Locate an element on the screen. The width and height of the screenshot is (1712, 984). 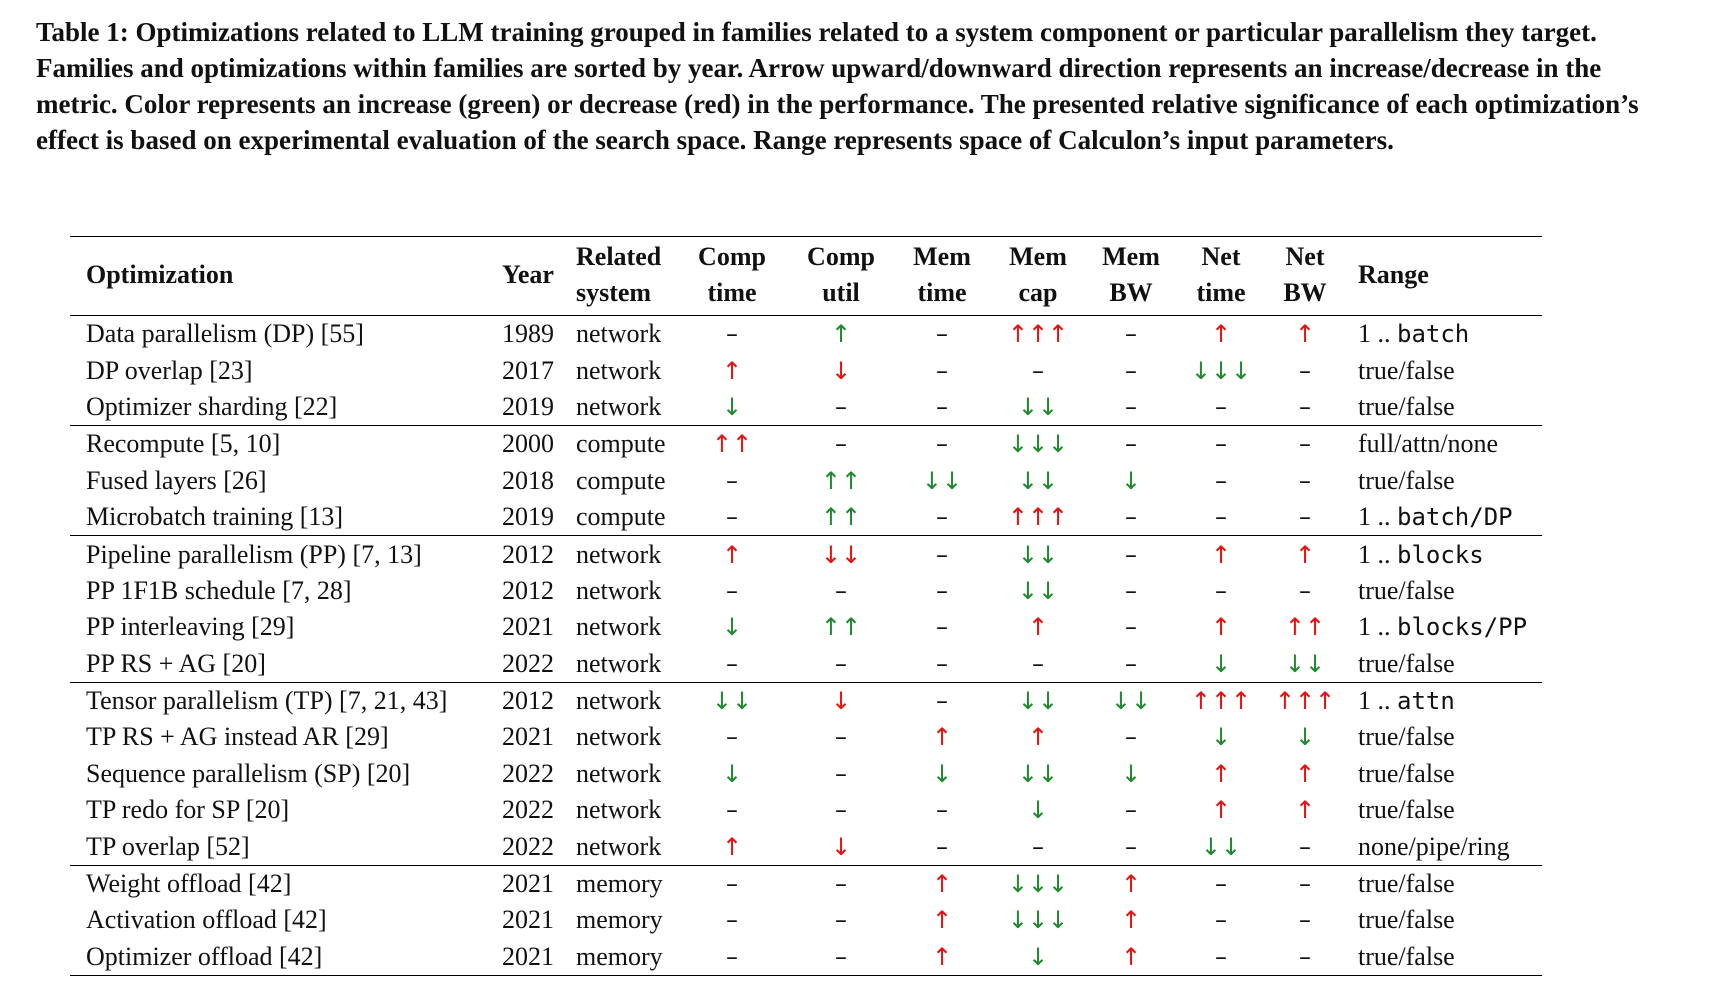
comp-util-cell: ↑↑ is located at coordinates (841, 481).